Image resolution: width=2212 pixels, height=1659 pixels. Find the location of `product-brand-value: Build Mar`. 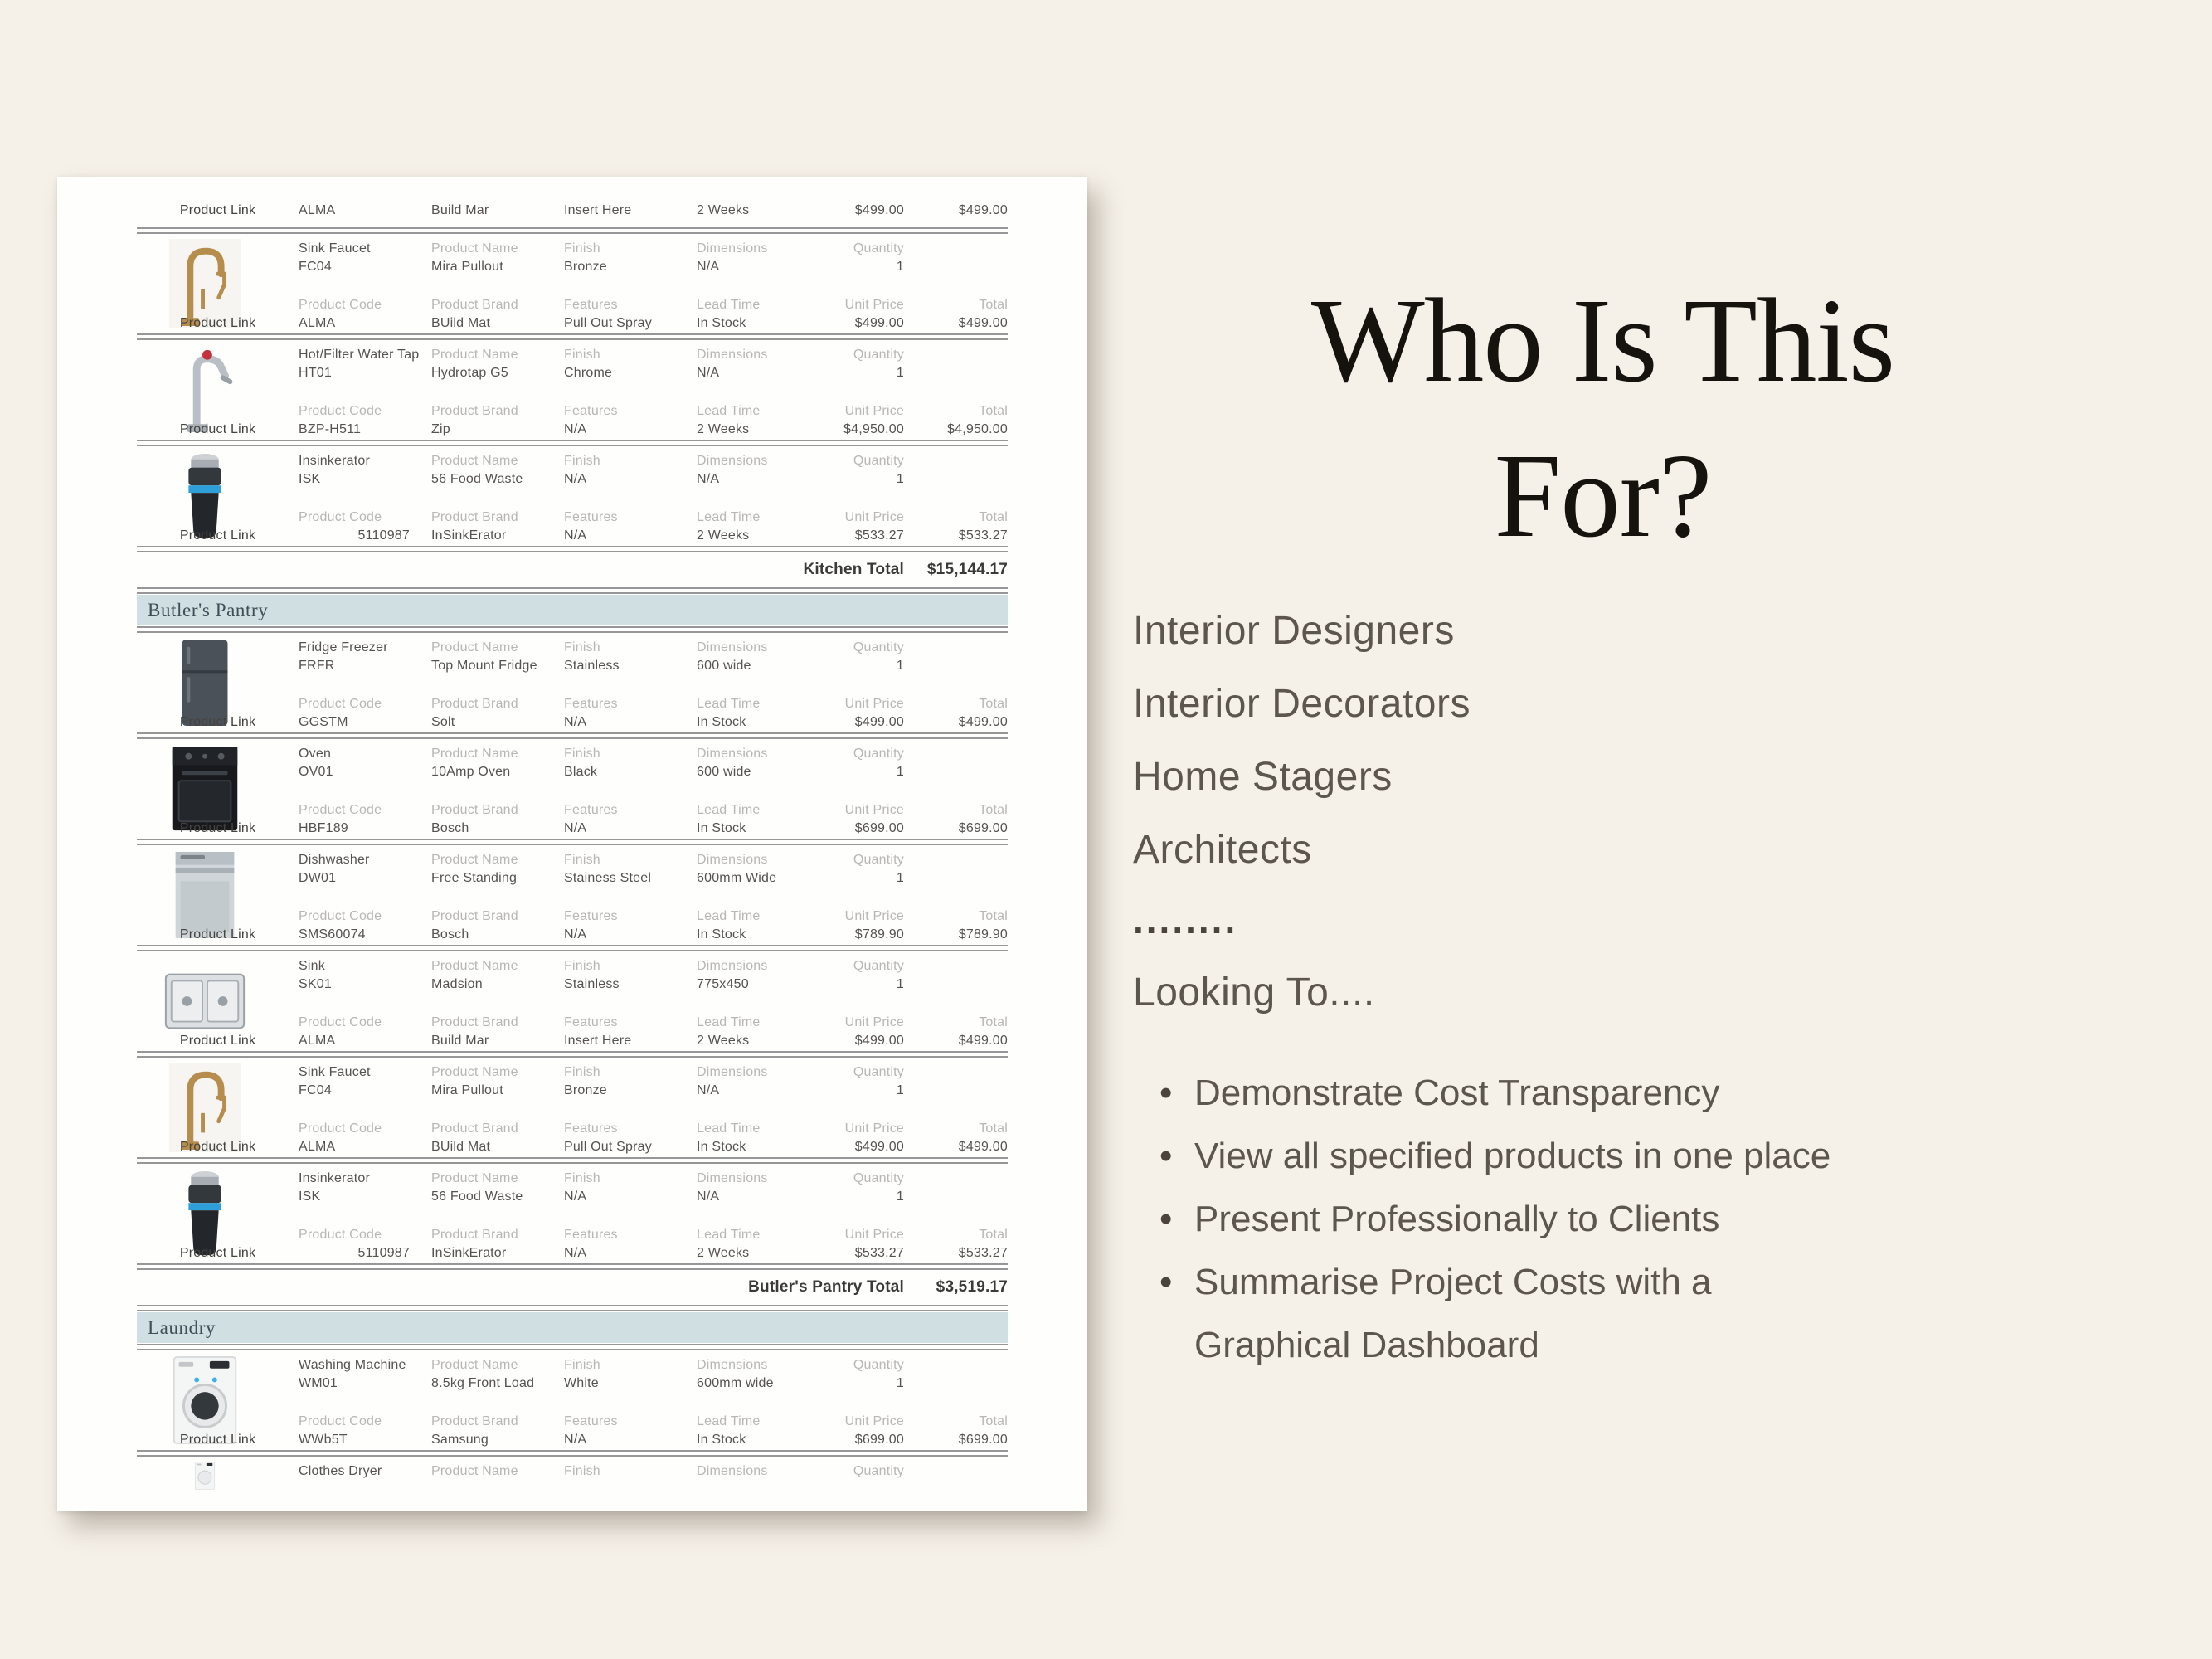

product-brand-value: Build Mar is located at coordinates (460, 1041).